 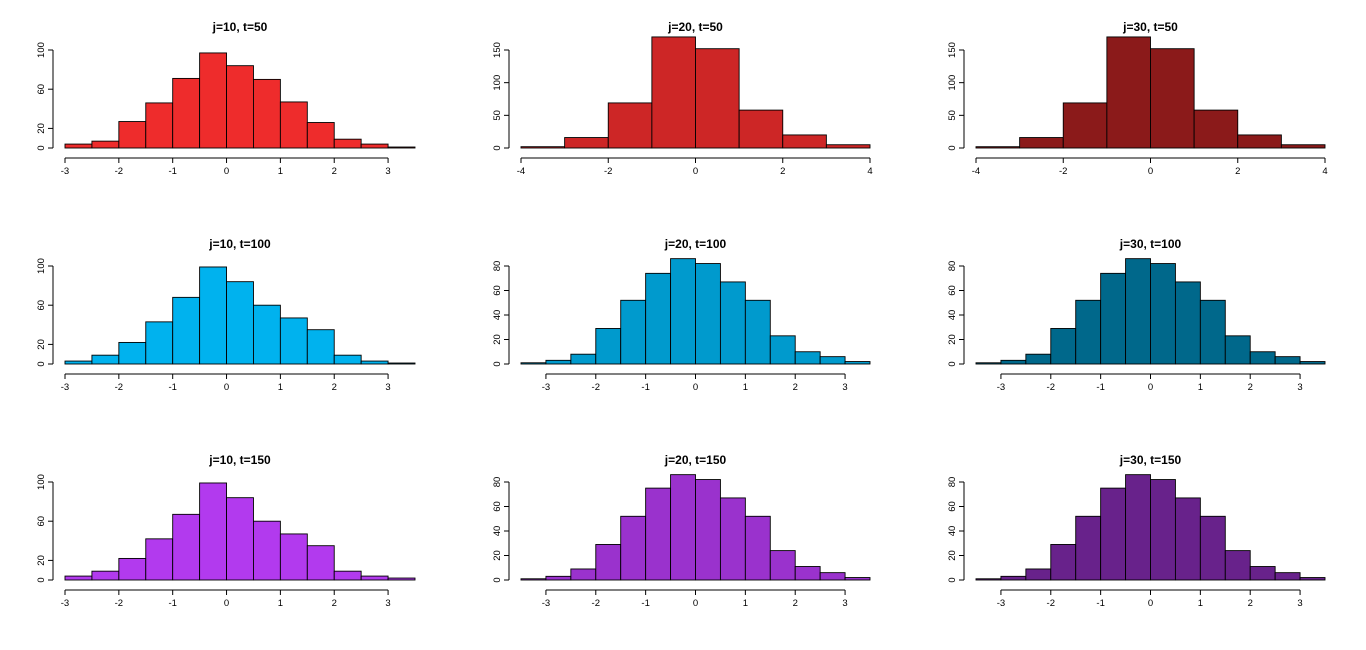 What do you see at coordinates (695, 27) in the screenshot?
I see `panel-title: j=20, t=50` at bounding box center [695, 27].